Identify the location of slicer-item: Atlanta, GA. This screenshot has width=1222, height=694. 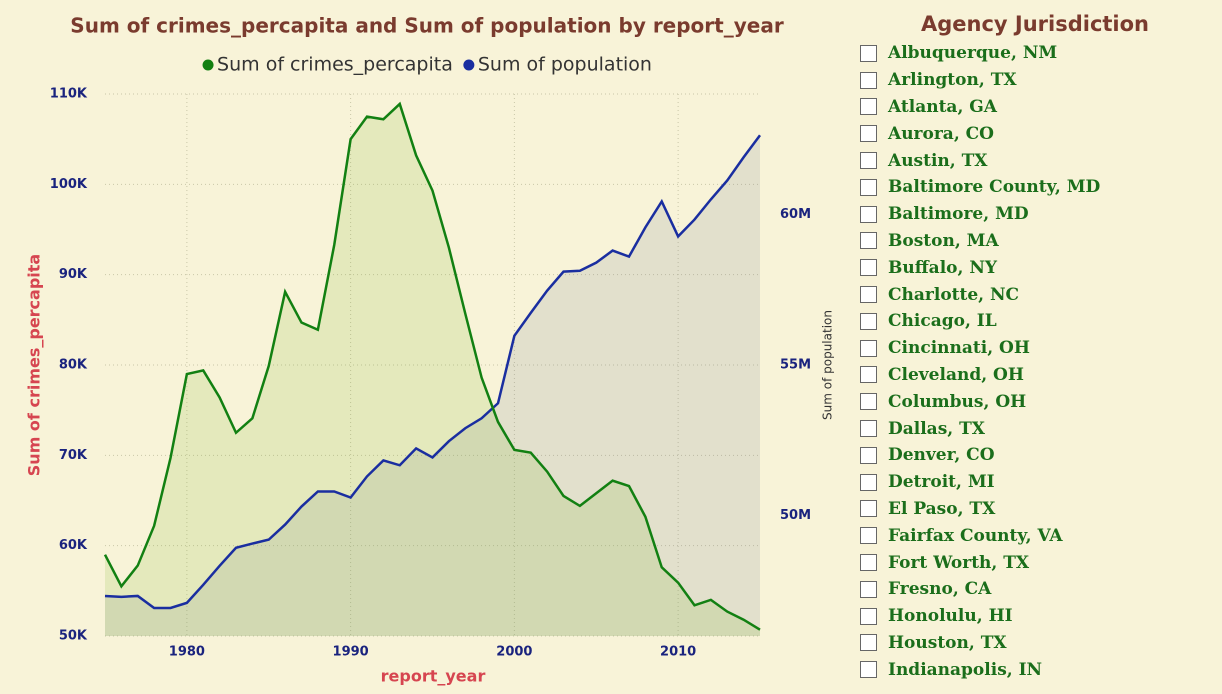
(1035, 107).